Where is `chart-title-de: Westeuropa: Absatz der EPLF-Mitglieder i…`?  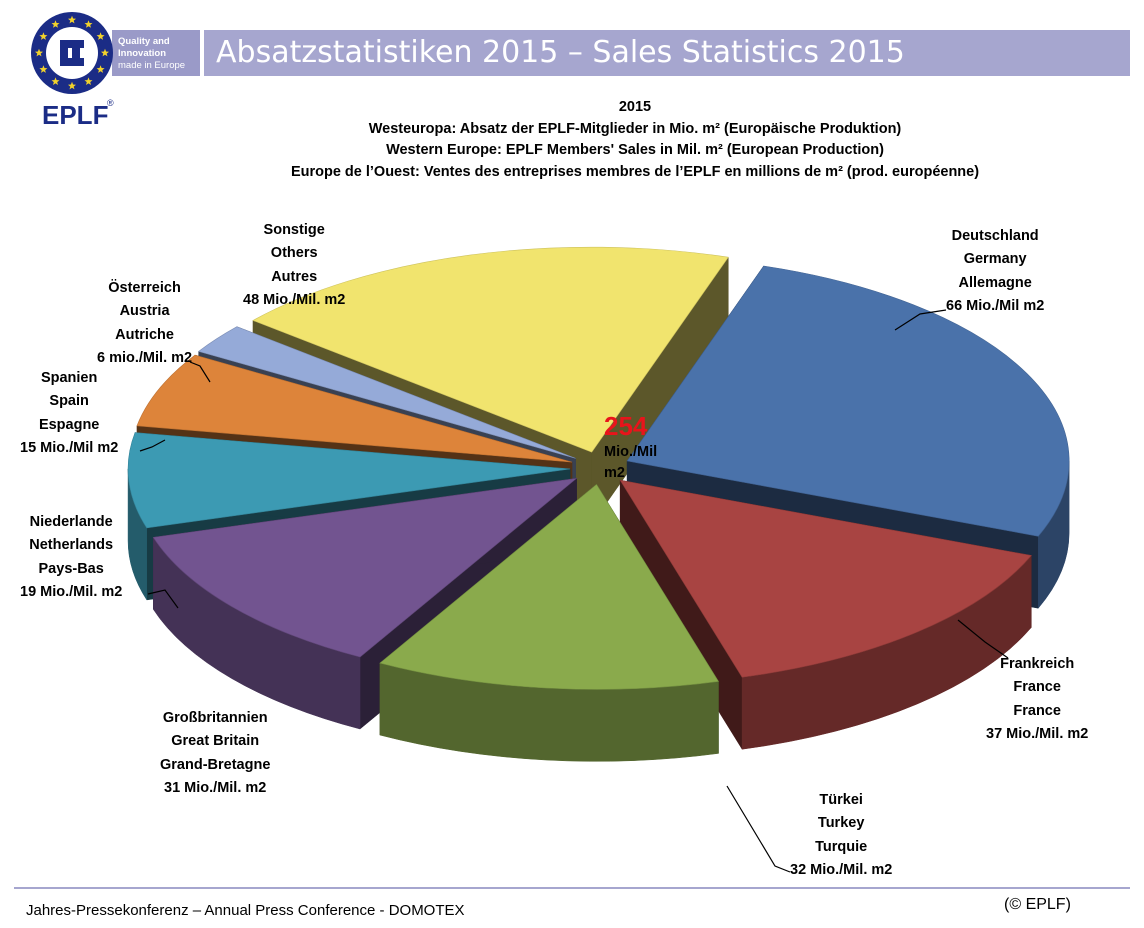 chart-title-de: Westeuropa: Absatz der EPLF-Mitglieder i… is located at coordinates (635, 128).